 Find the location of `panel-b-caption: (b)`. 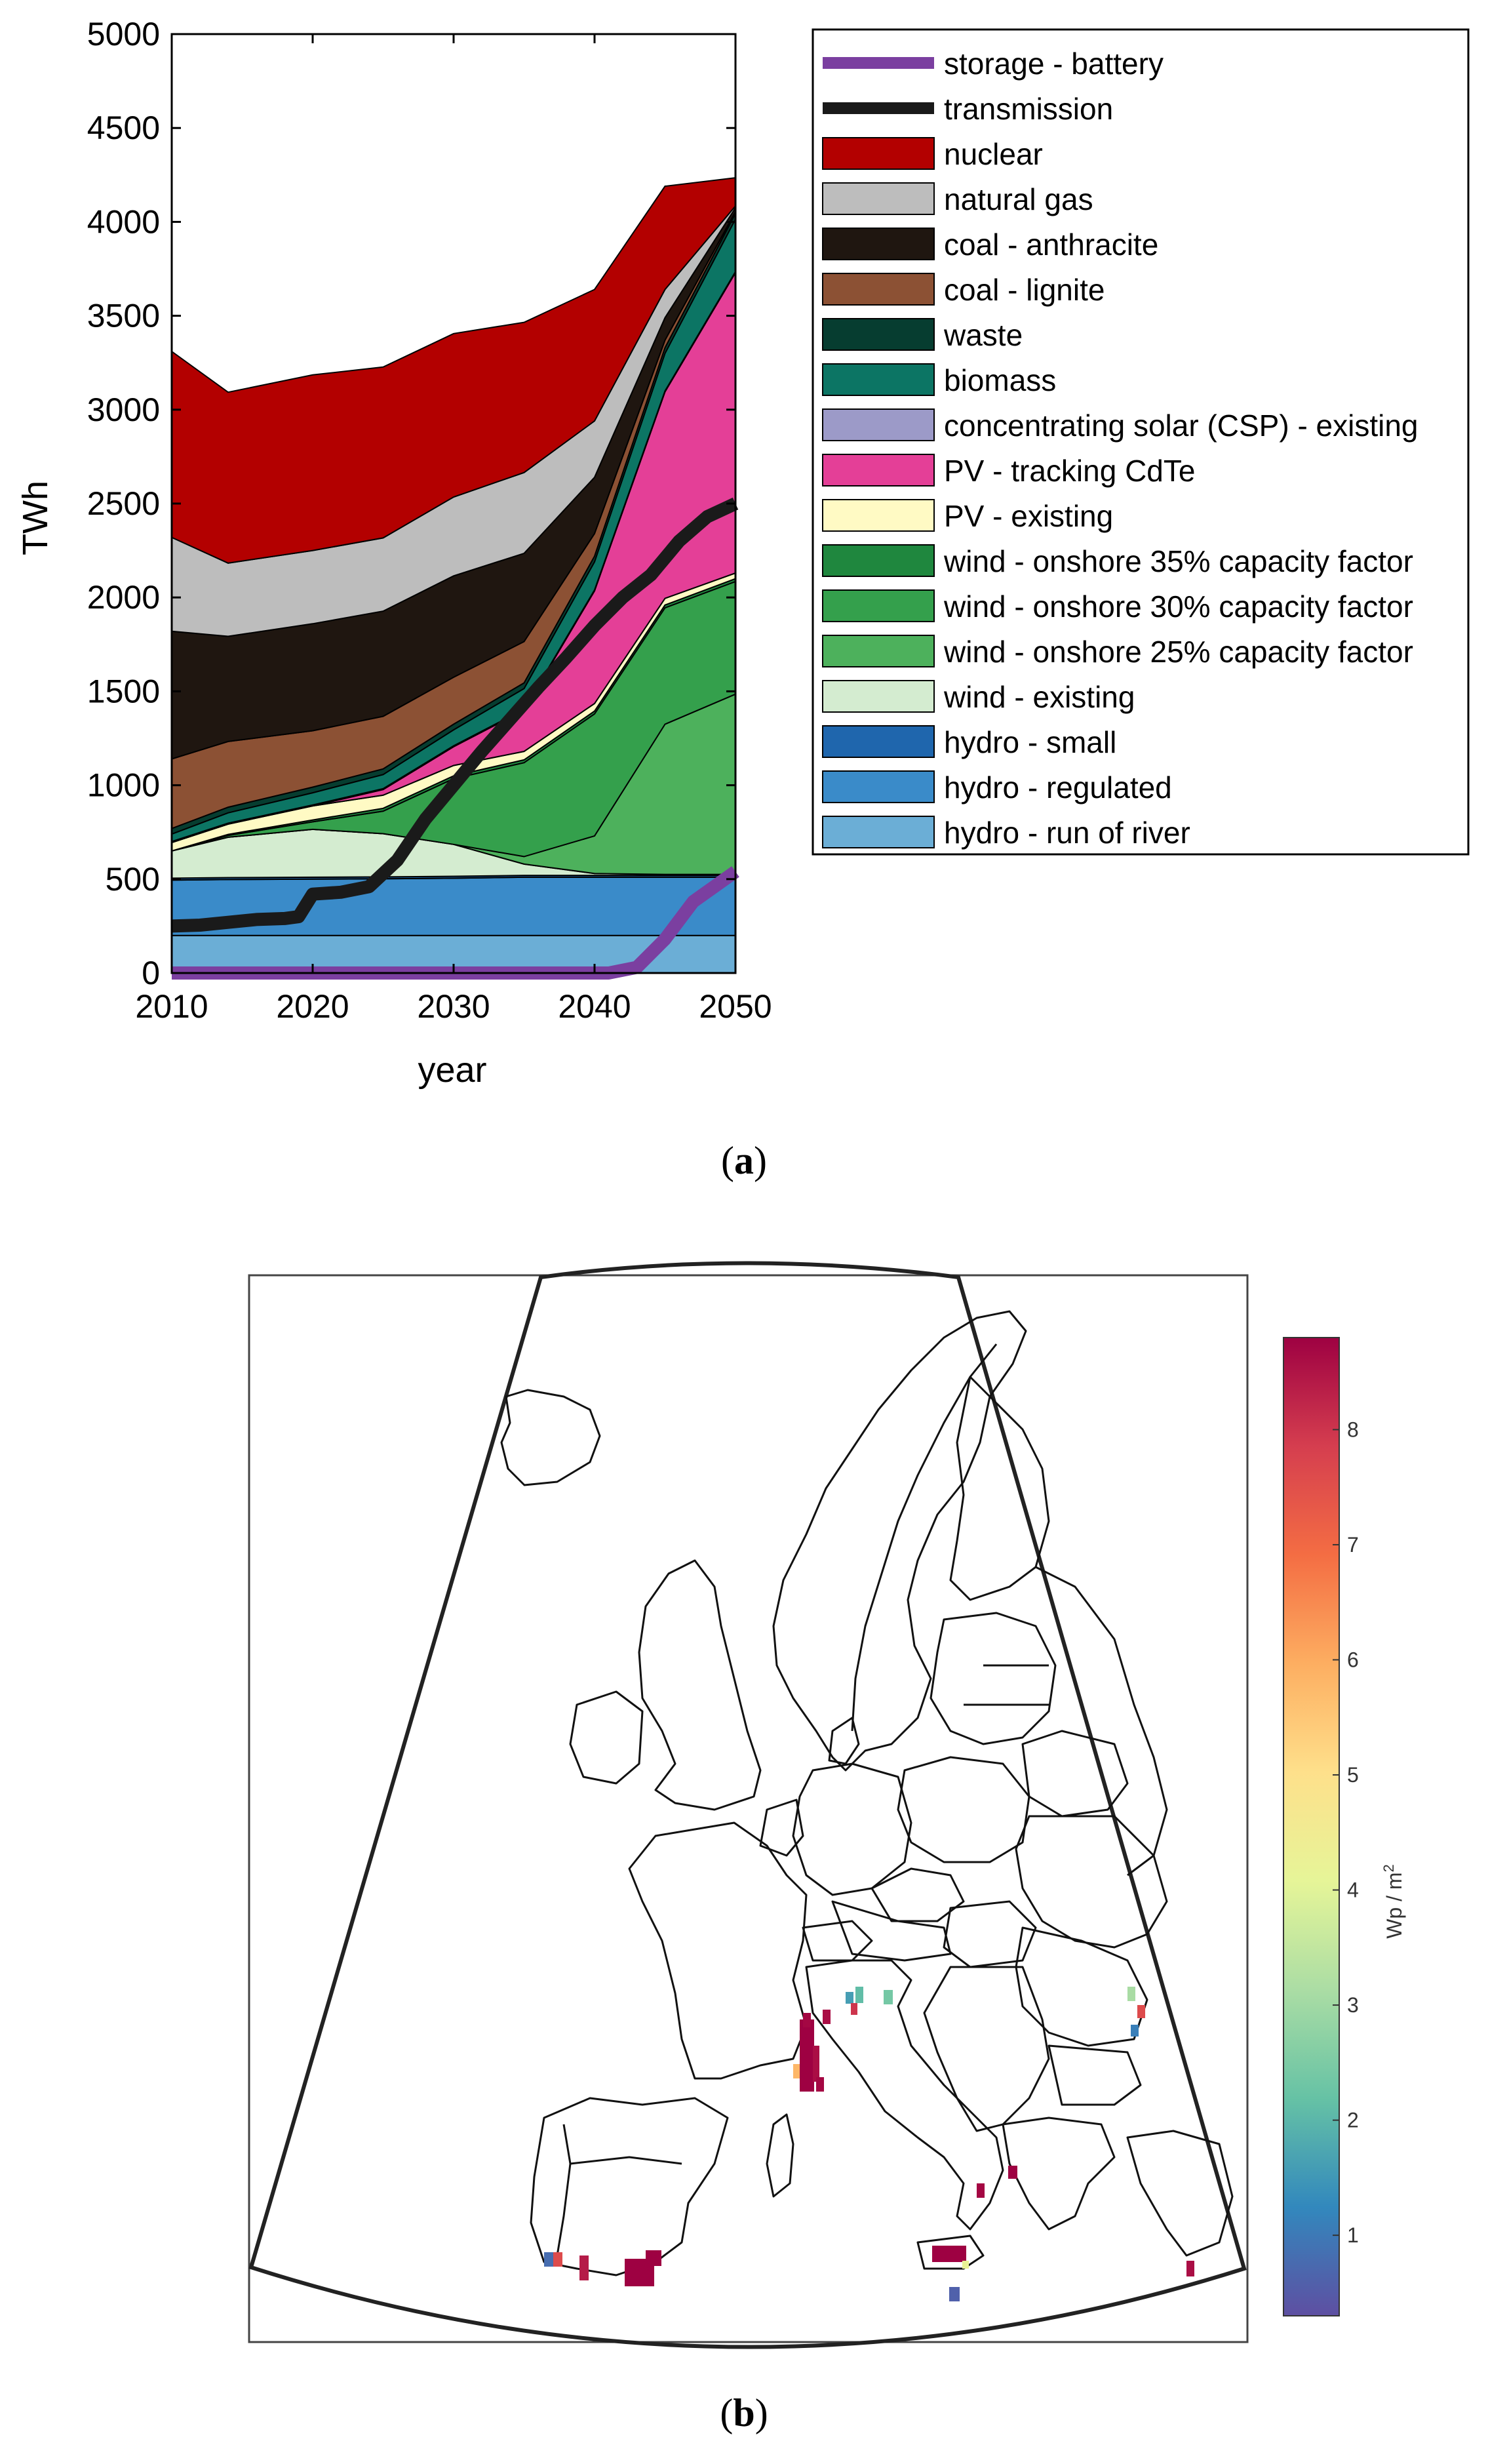

panel-b-caption: (b) is located at coordinates (744, 2412).